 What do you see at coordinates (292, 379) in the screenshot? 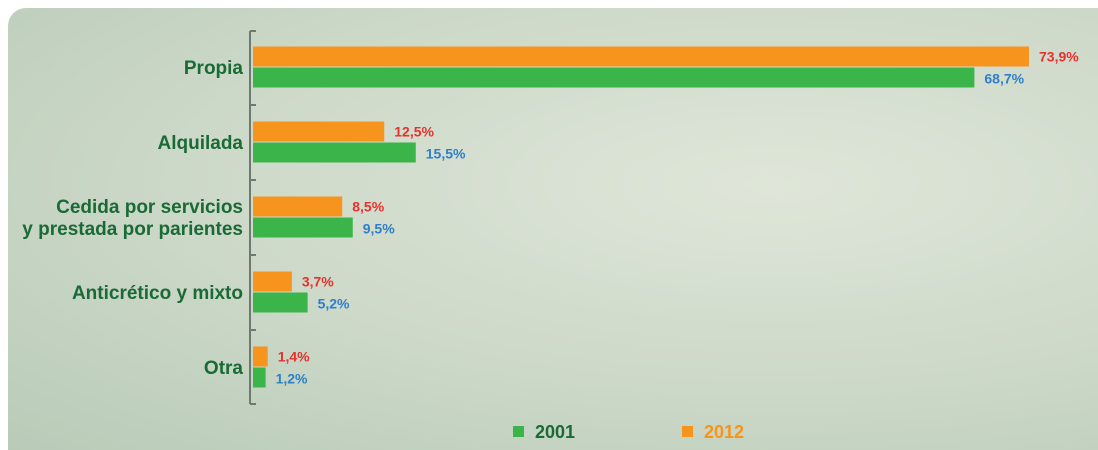
I see `data-label-2001: 1,2%` at bounding box center [292, 379].